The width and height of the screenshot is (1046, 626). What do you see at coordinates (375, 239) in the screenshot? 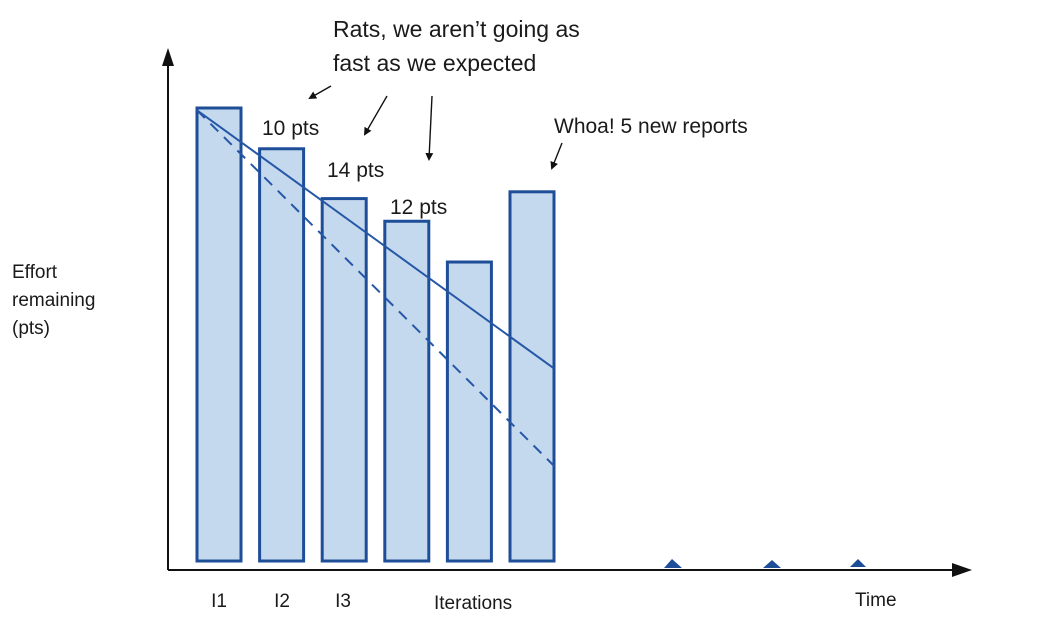
I see `trend-line-solid` at bounding box center [375, 239].